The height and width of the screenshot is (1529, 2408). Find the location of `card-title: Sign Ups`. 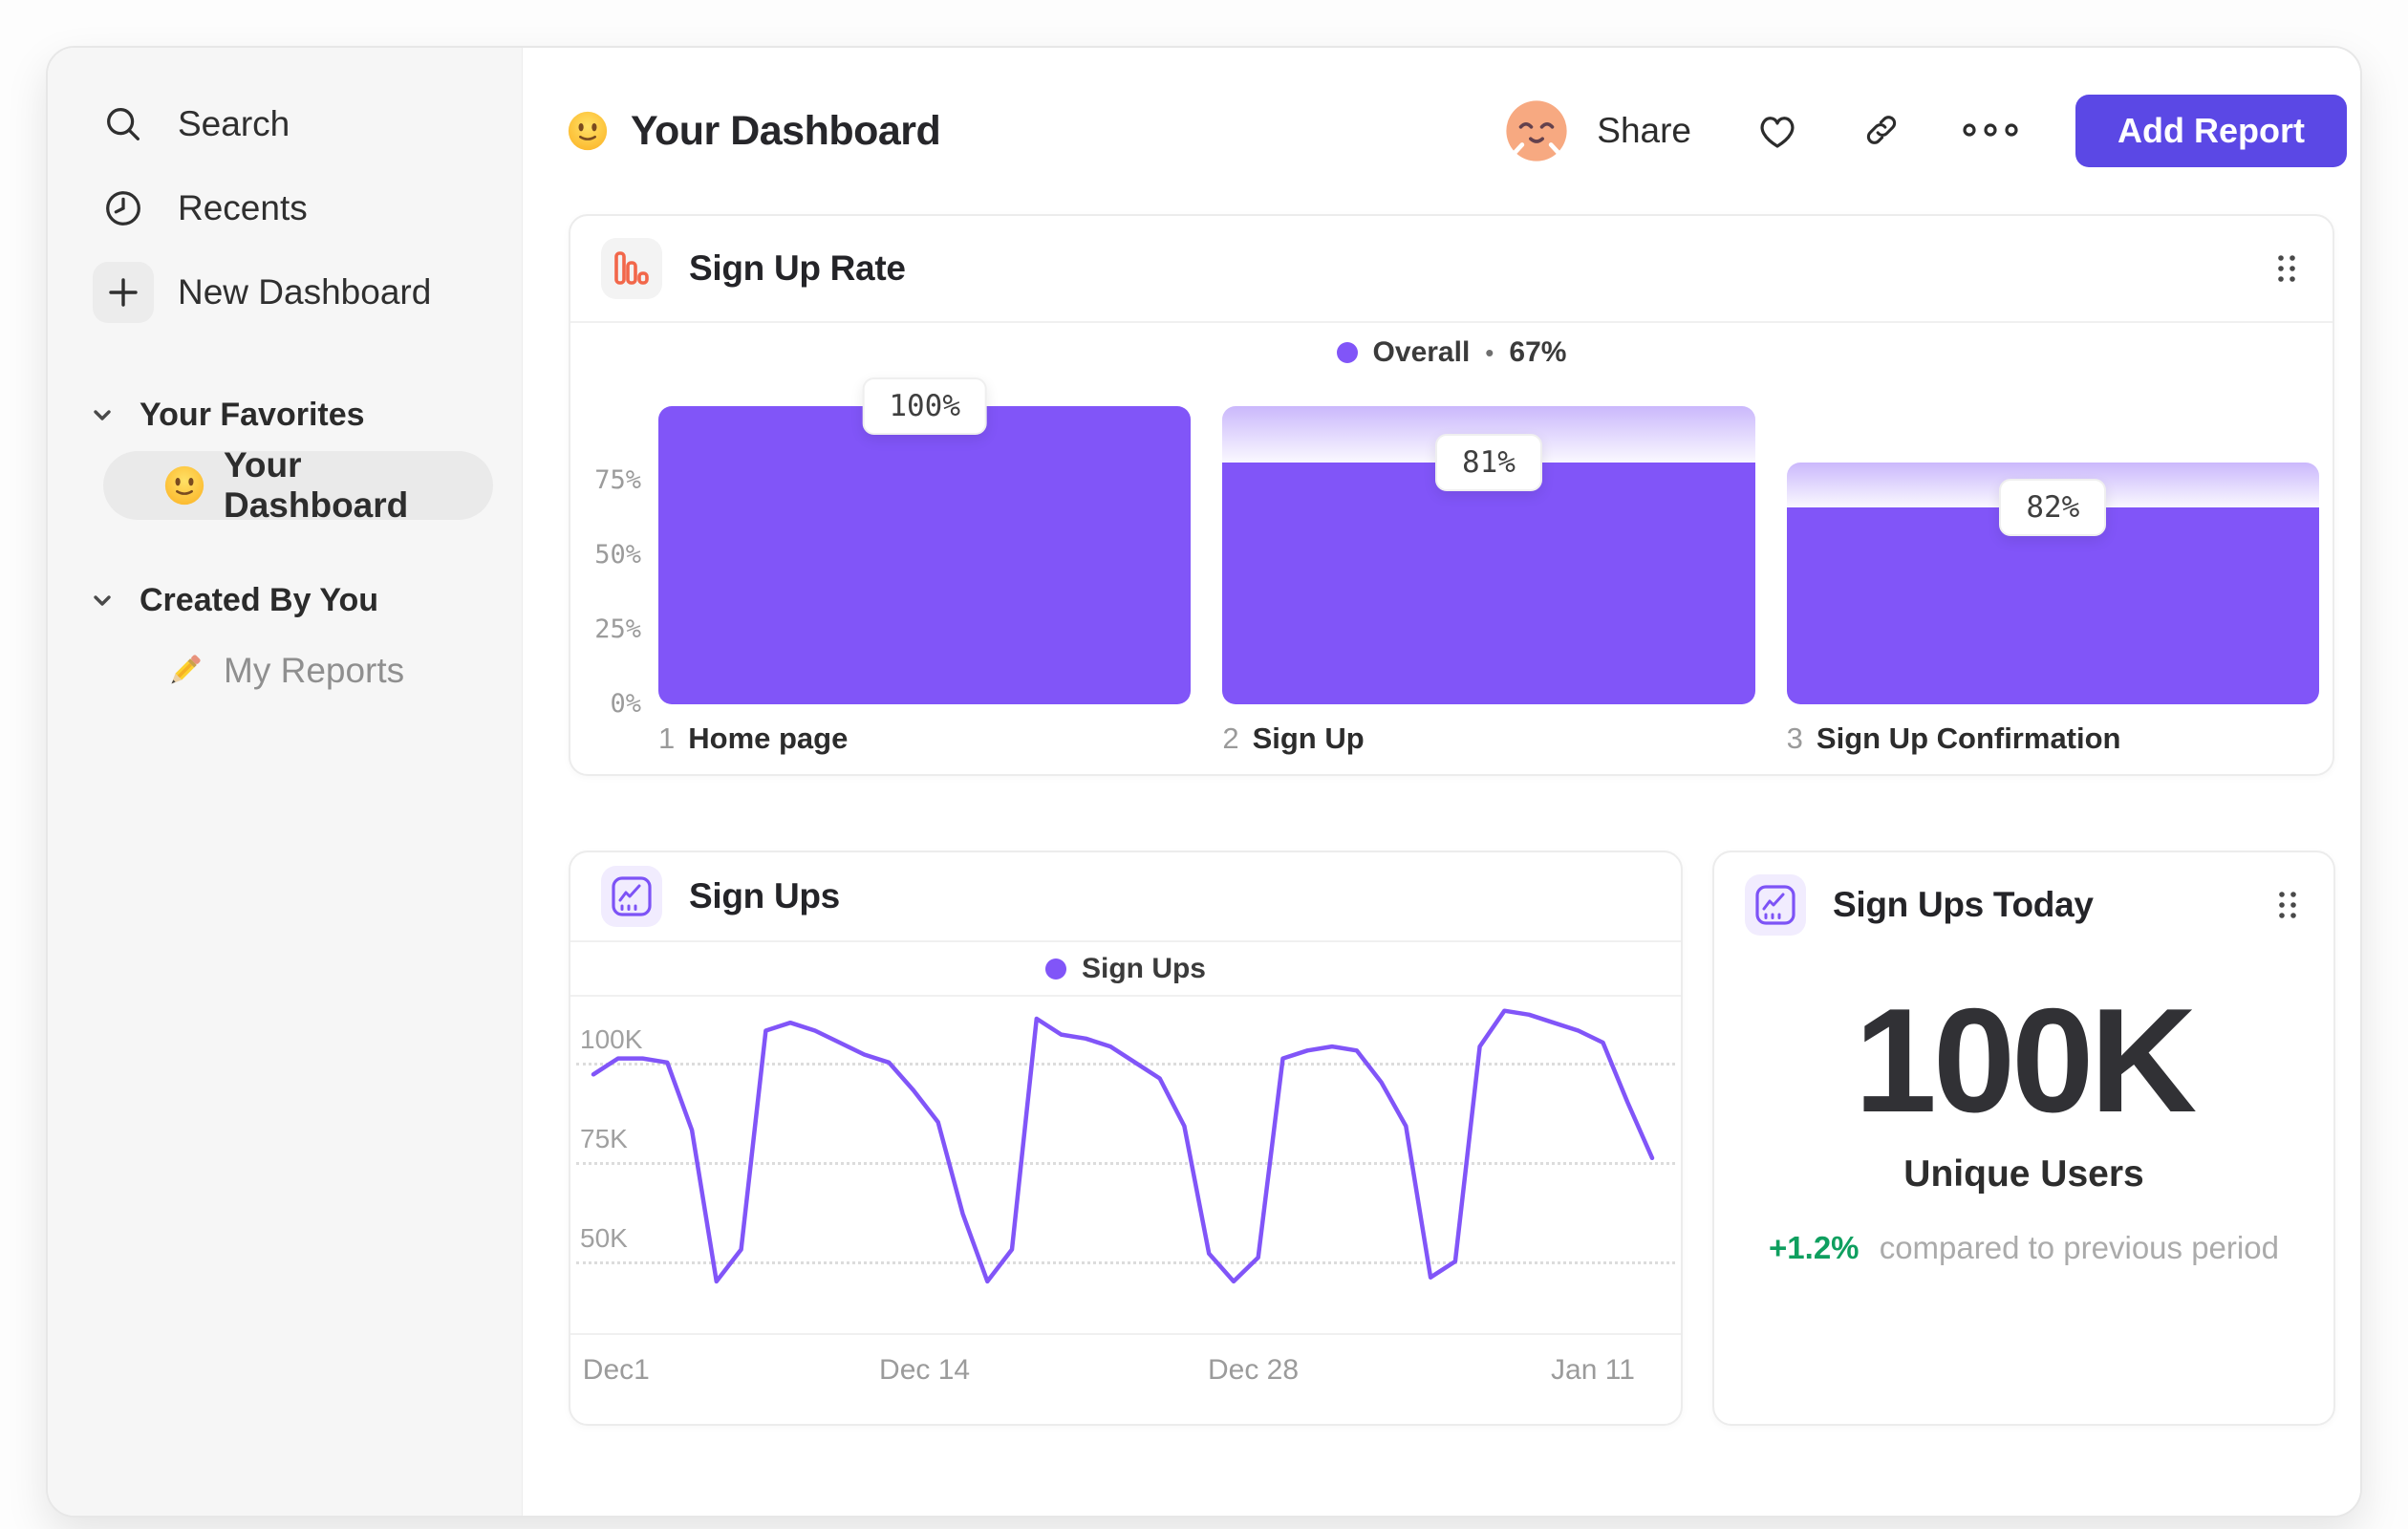

card-title: Sign Ups is located at coordinates (765, 895).